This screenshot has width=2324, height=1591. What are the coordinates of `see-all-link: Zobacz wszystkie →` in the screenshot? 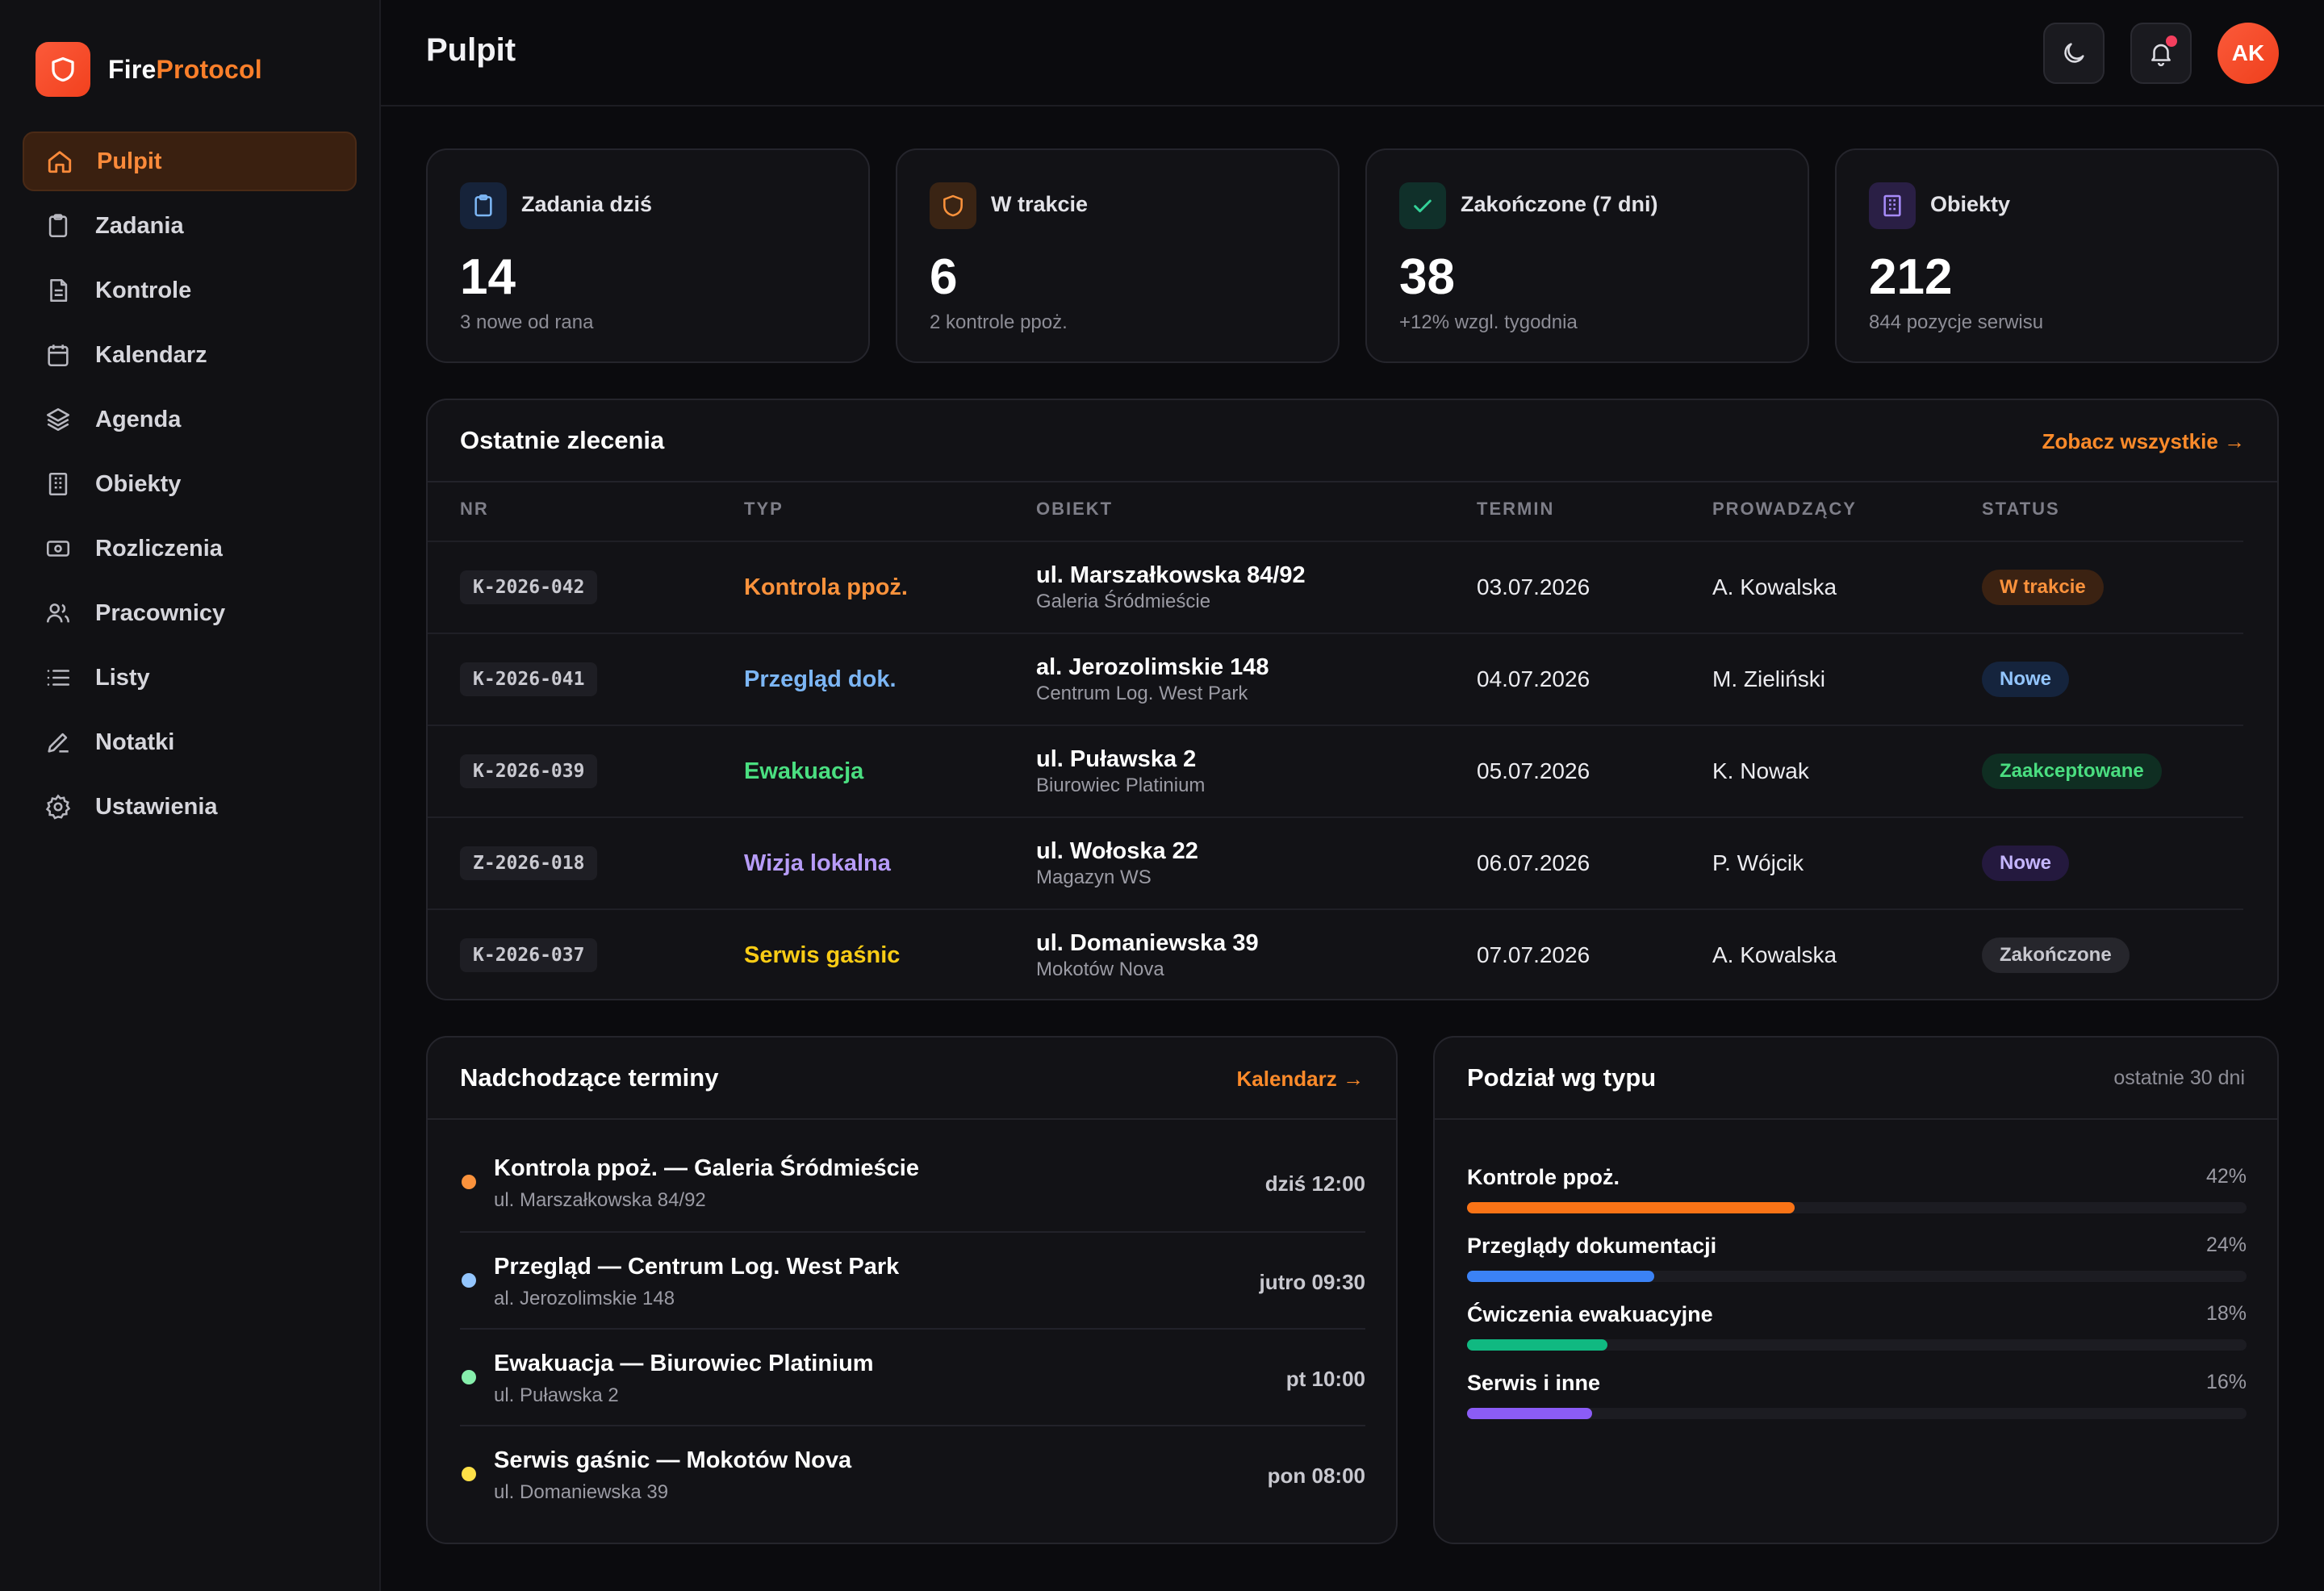 It's located at (2143, 441).